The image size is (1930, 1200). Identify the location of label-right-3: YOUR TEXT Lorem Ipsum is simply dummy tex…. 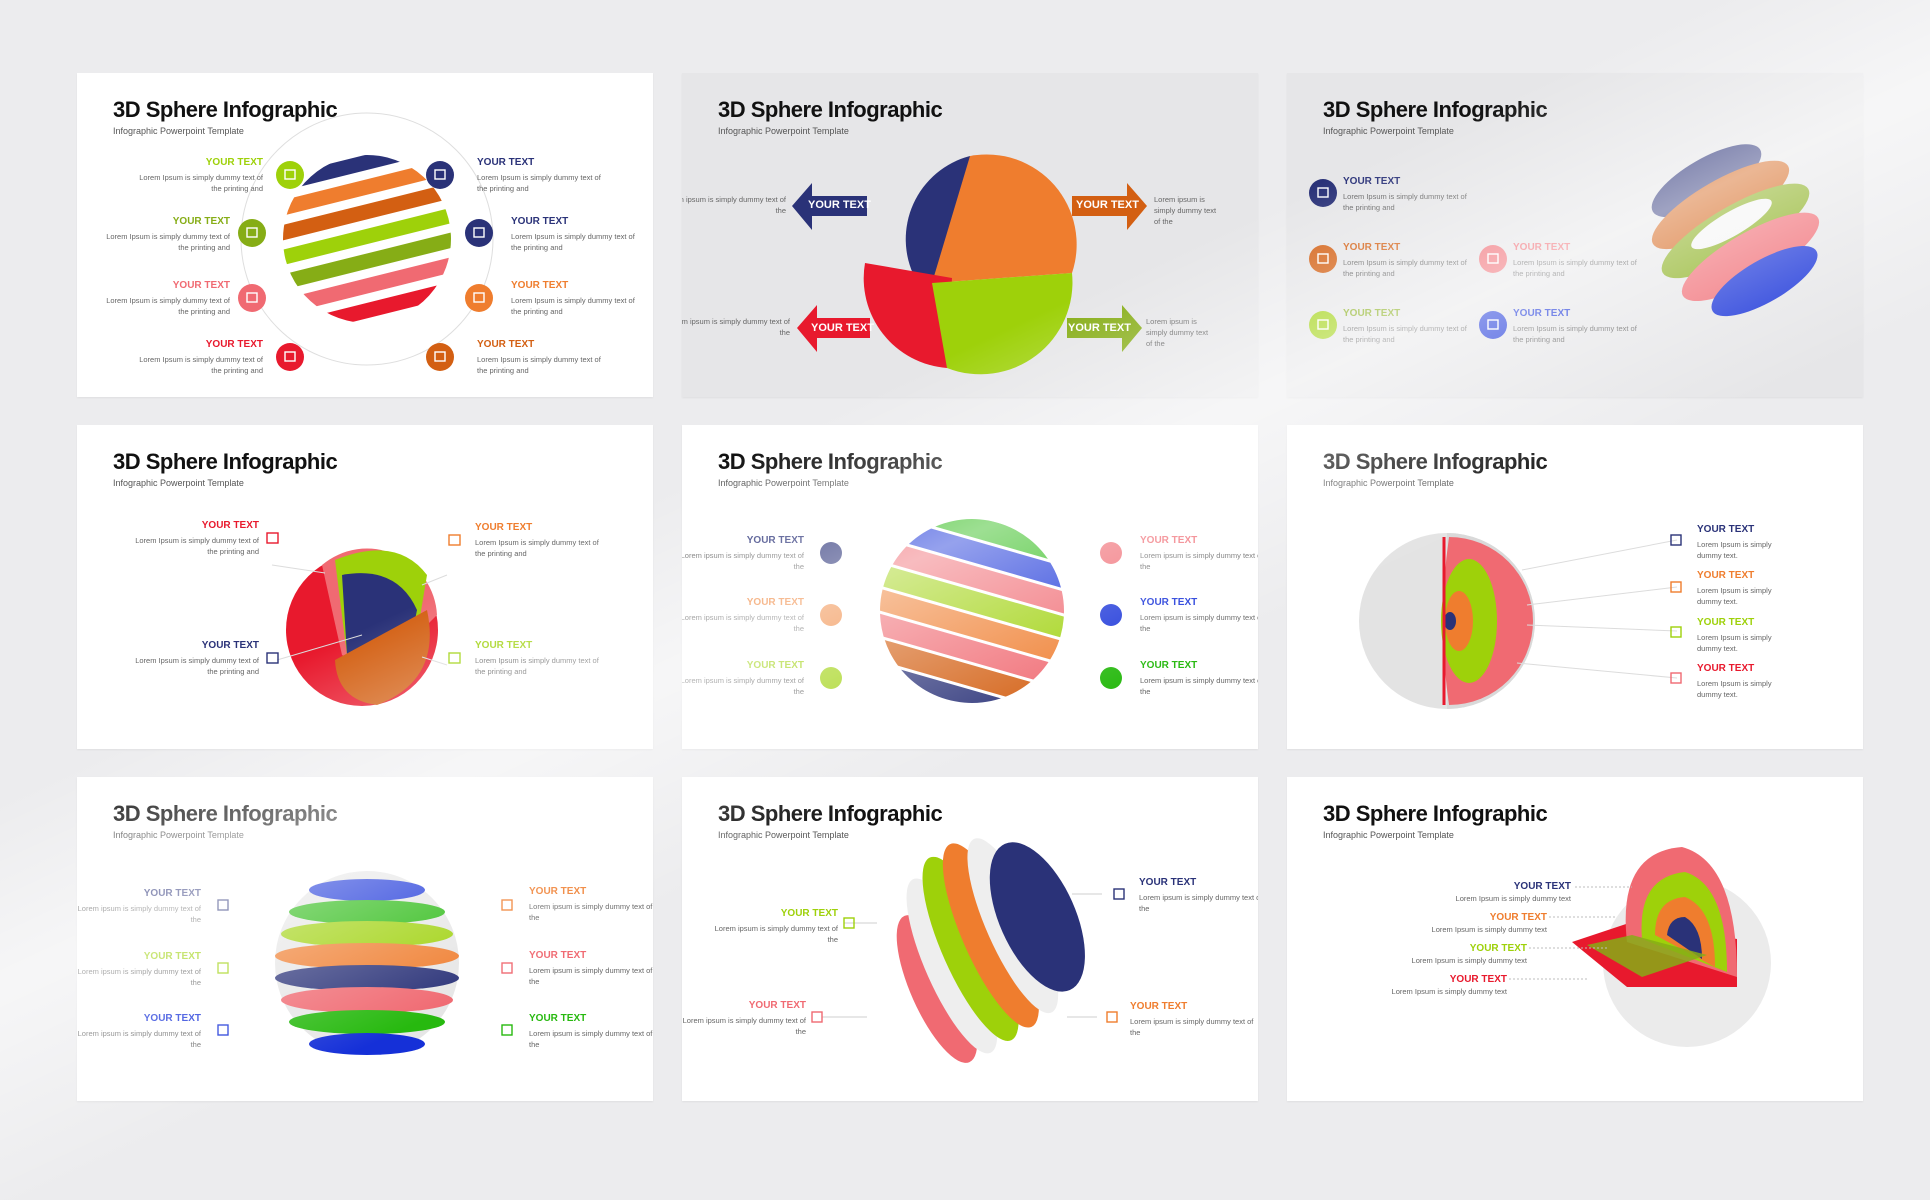
(573, 298).